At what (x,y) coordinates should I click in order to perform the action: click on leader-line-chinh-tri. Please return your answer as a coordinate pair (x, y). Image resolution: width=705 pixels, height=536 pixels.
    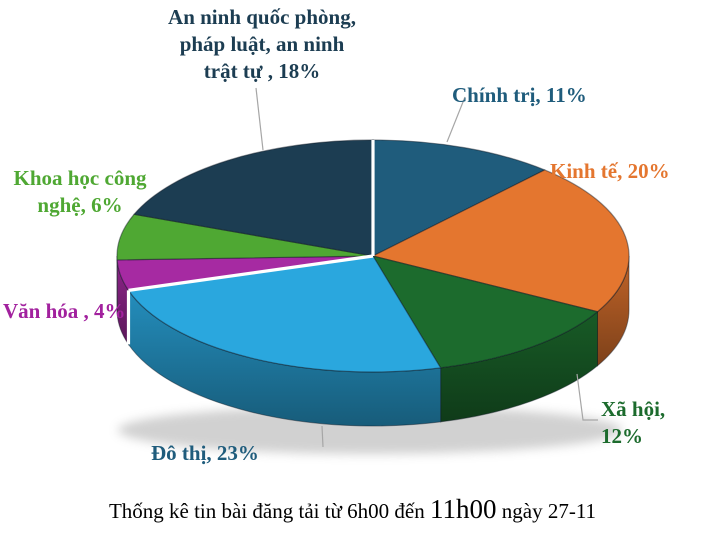
    Looking at the image, I should click on (456, 119).